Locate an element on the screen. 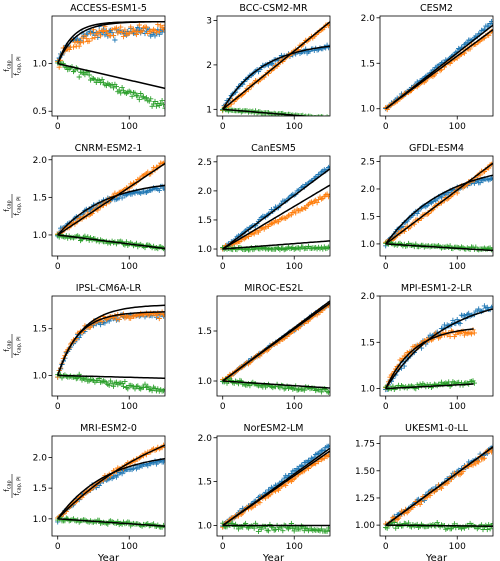  y-tick-label: 1.75 is located at coordinates (365, 445).